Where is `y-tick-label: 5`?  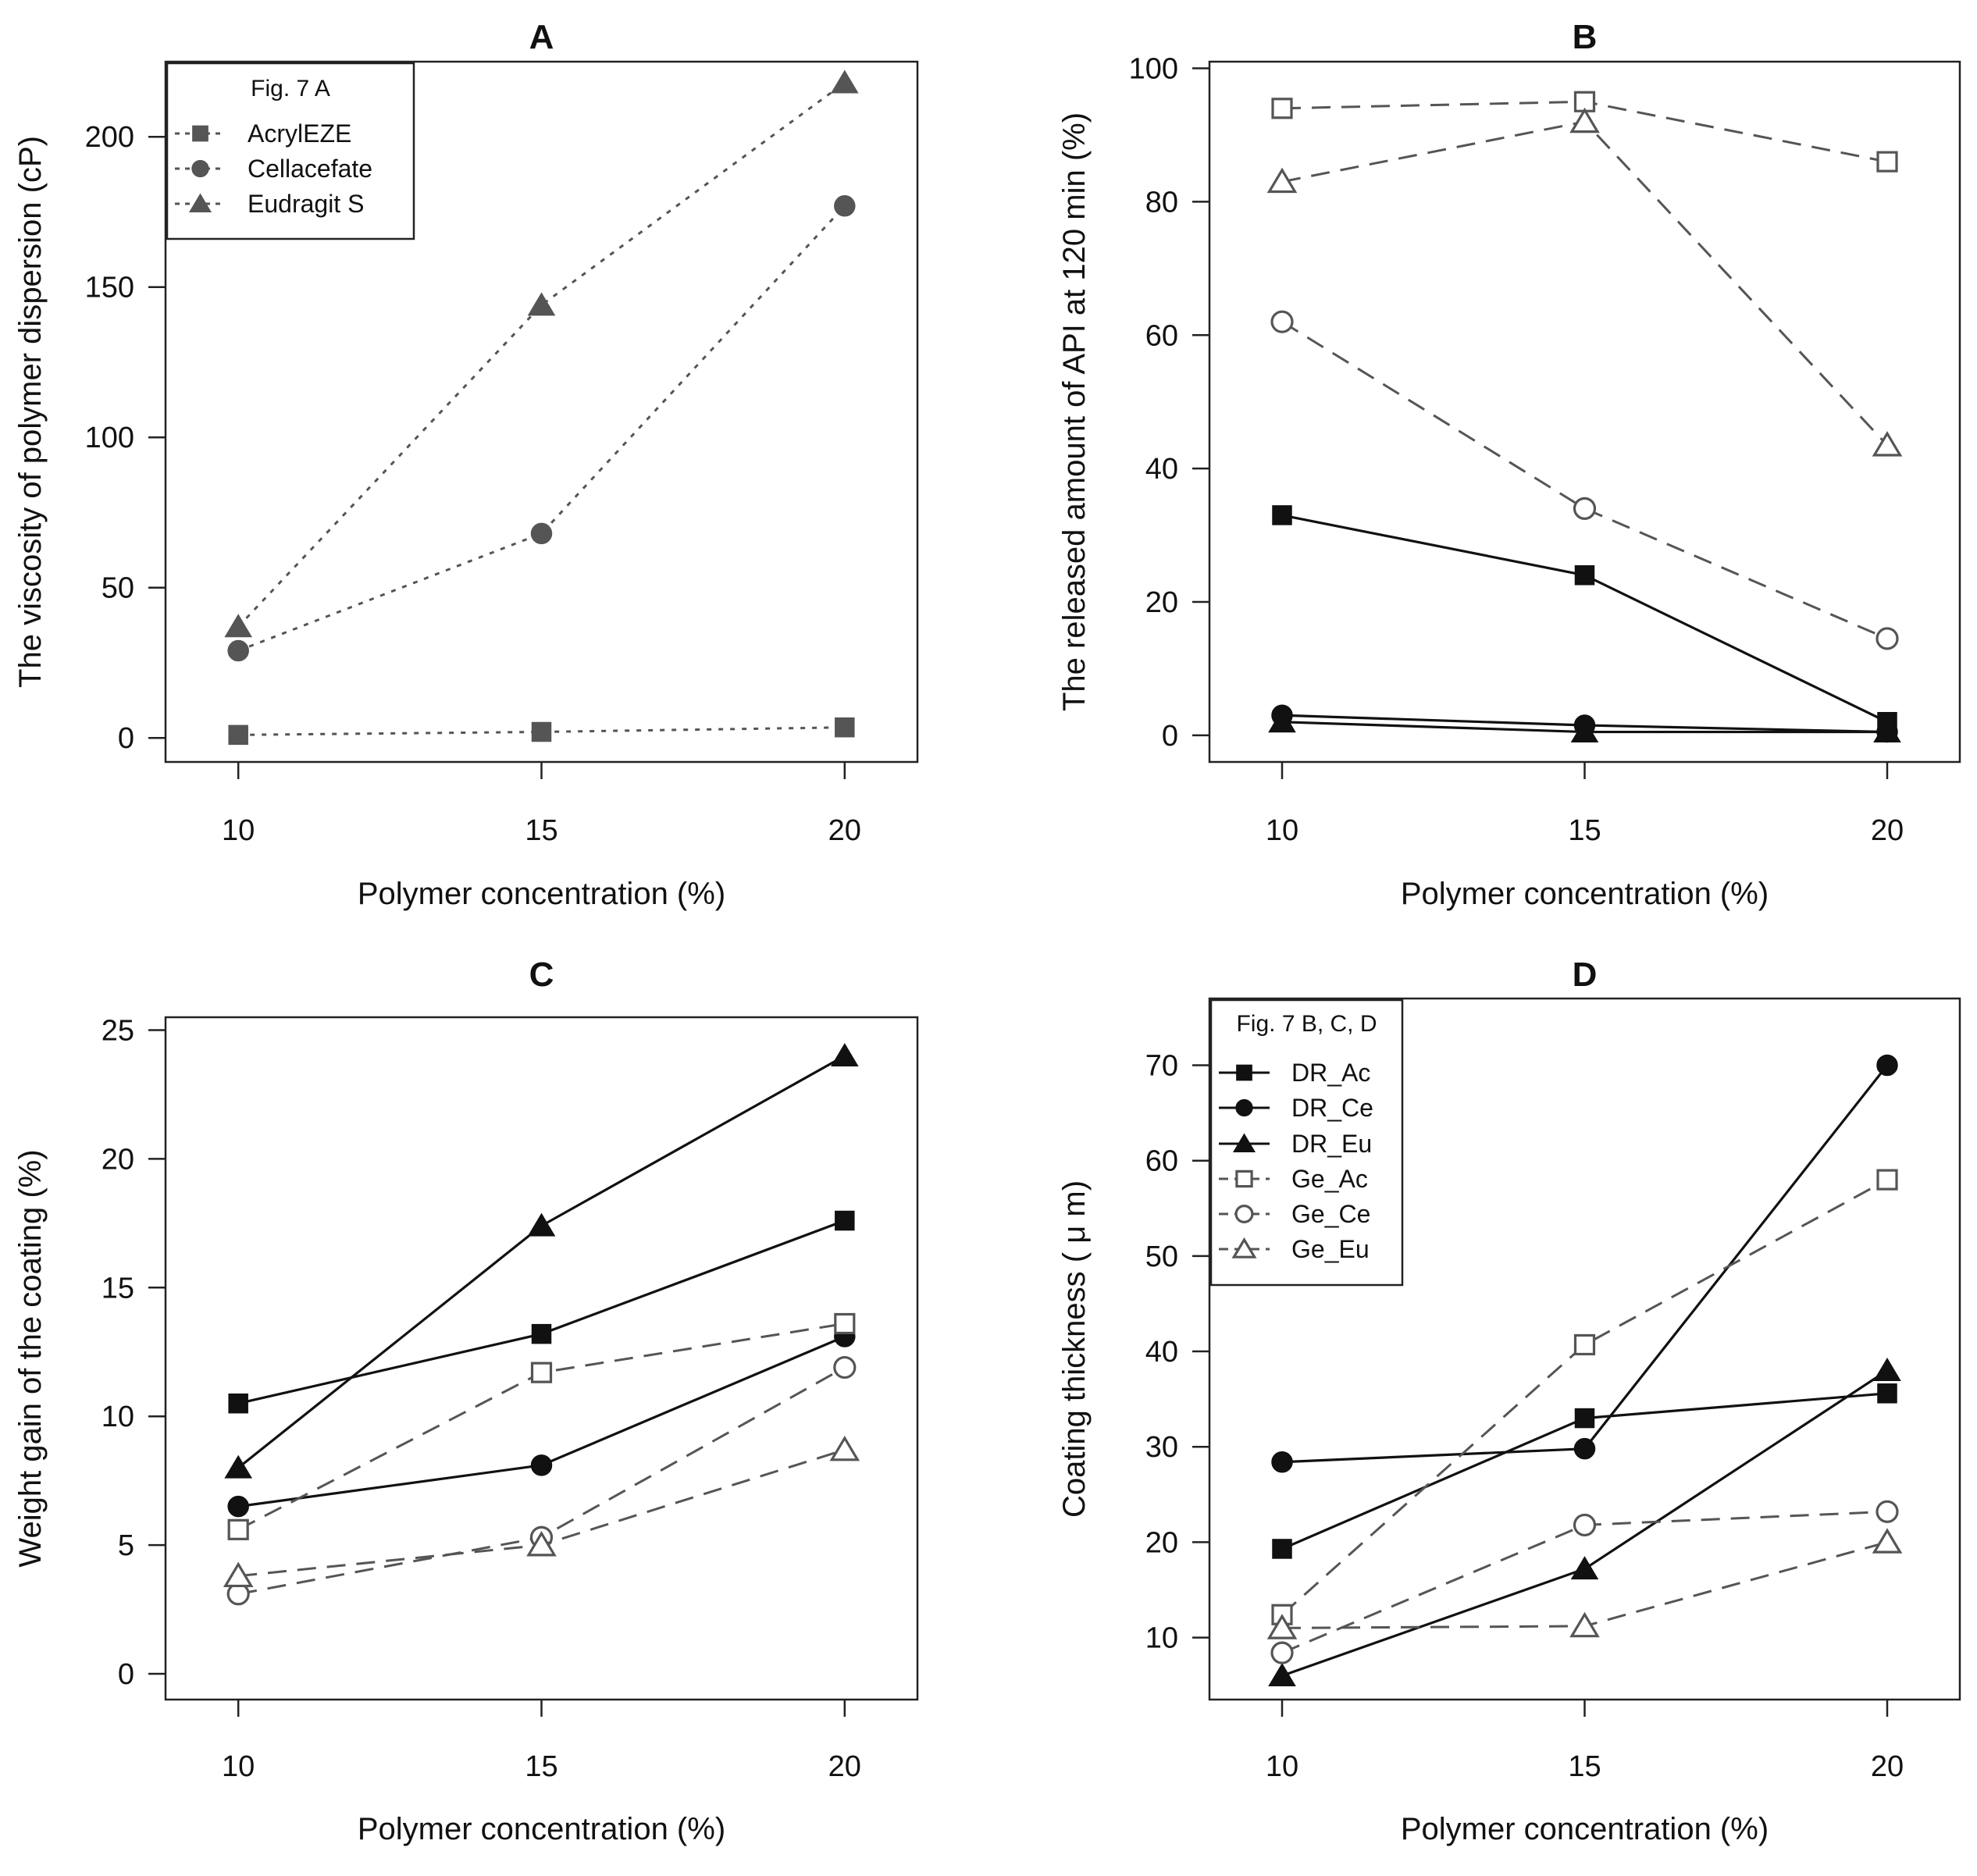 y-tick-label: 5 is located at coordinates (126, 1545).